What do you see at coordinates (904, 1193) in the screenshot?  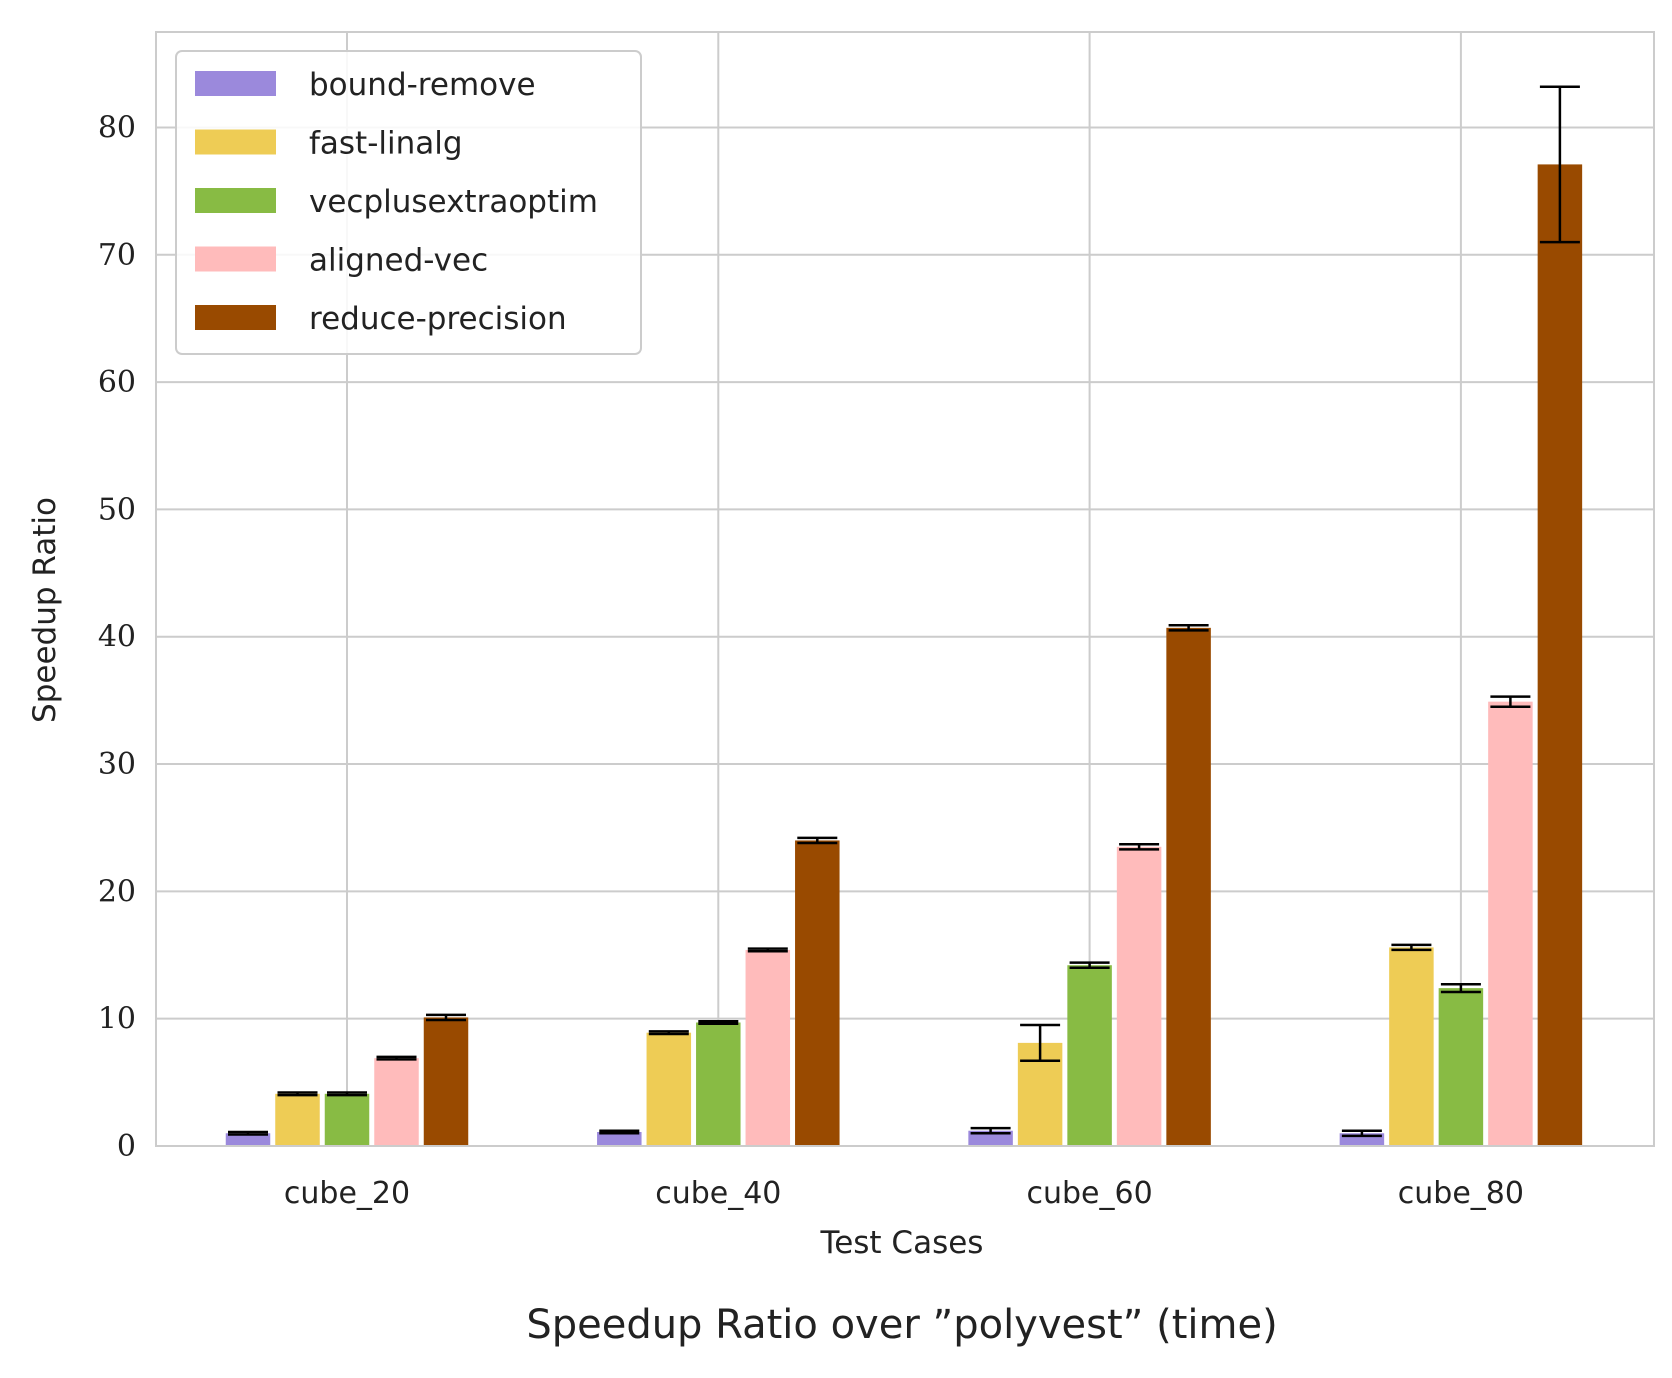 I see `x-tick-labels: cube_20 cube_40 cube_60 cube_80` at bounding box center [904, 1193].